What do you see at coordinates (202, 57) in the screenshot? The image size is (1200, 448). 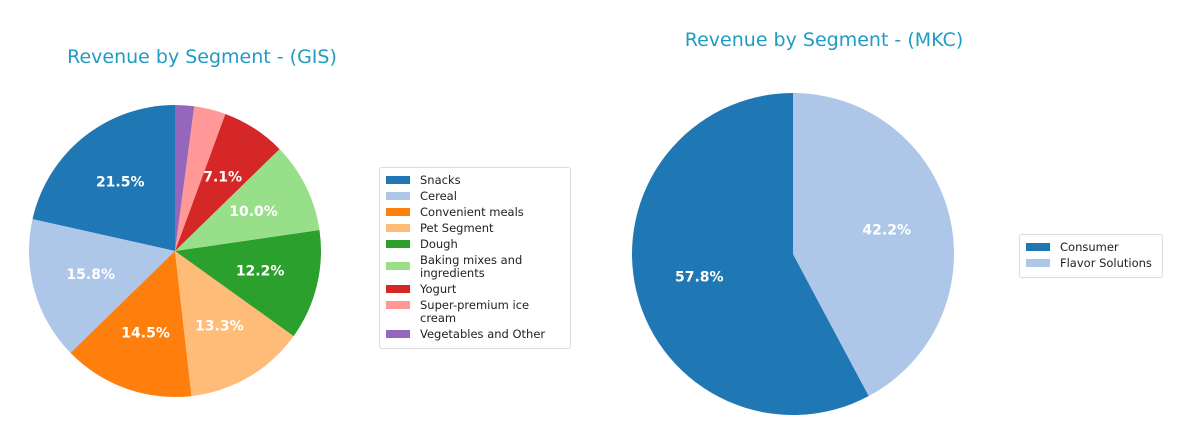 I see `gis-chart-title: Revenue by Segment - (GIS)` at bounding box center [202, 57].